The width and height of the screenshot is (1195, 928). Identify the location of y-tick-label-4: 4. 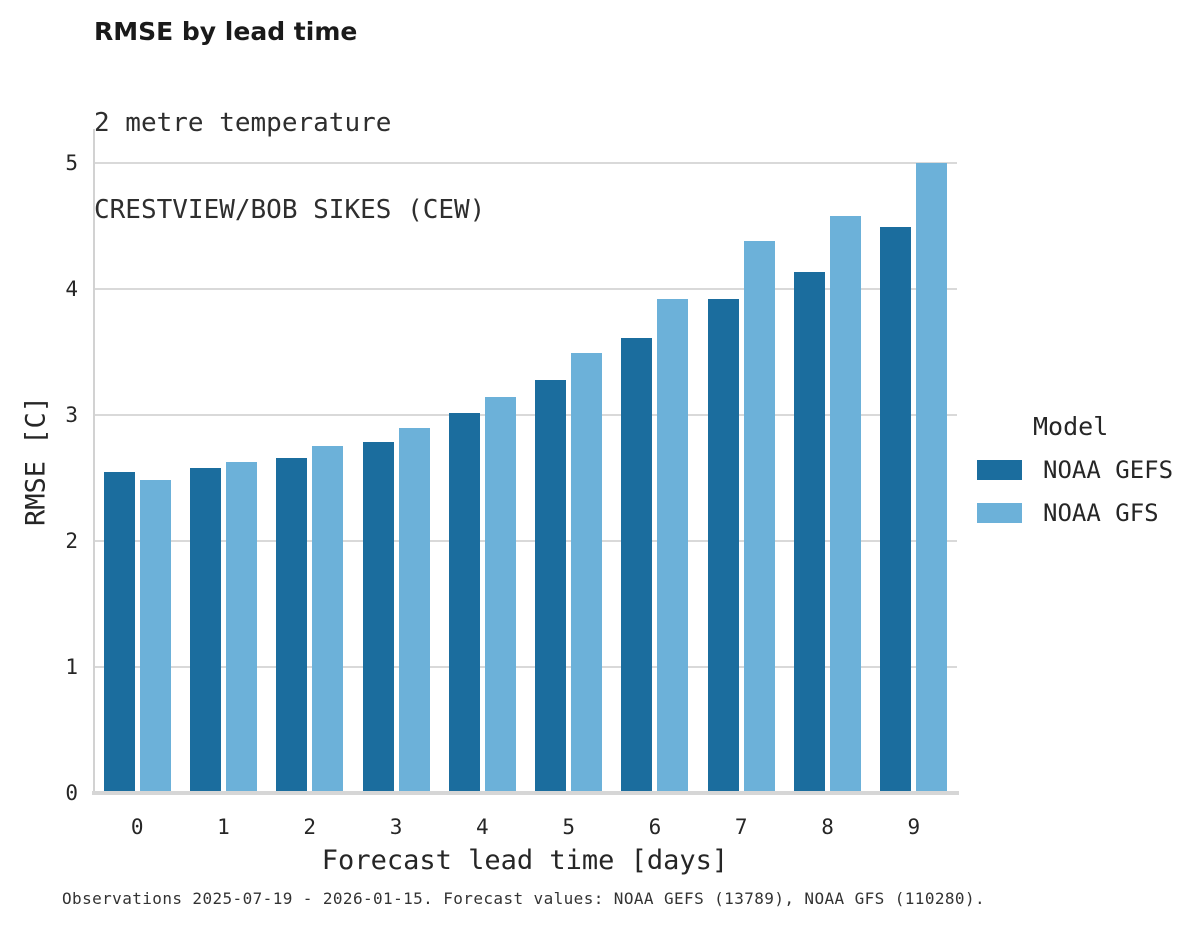
(71, 289).